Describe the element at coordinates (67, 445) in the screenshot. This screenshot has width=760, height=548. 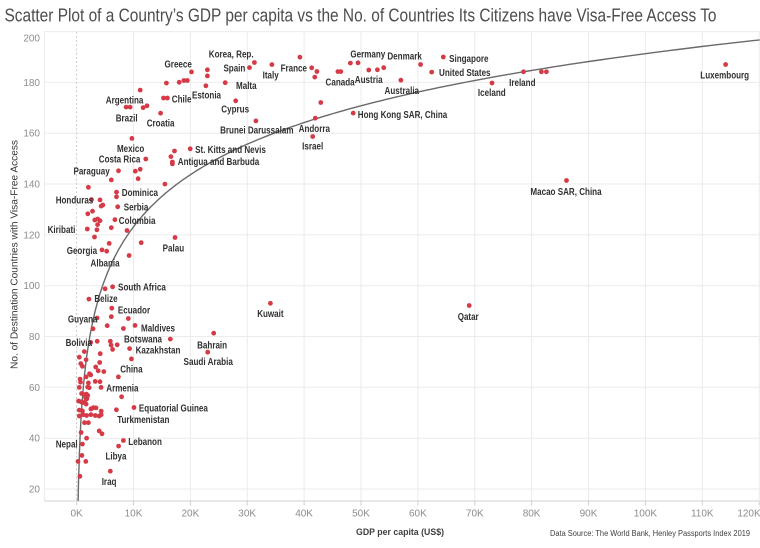
I see `svg-text: Nepal` at that location.